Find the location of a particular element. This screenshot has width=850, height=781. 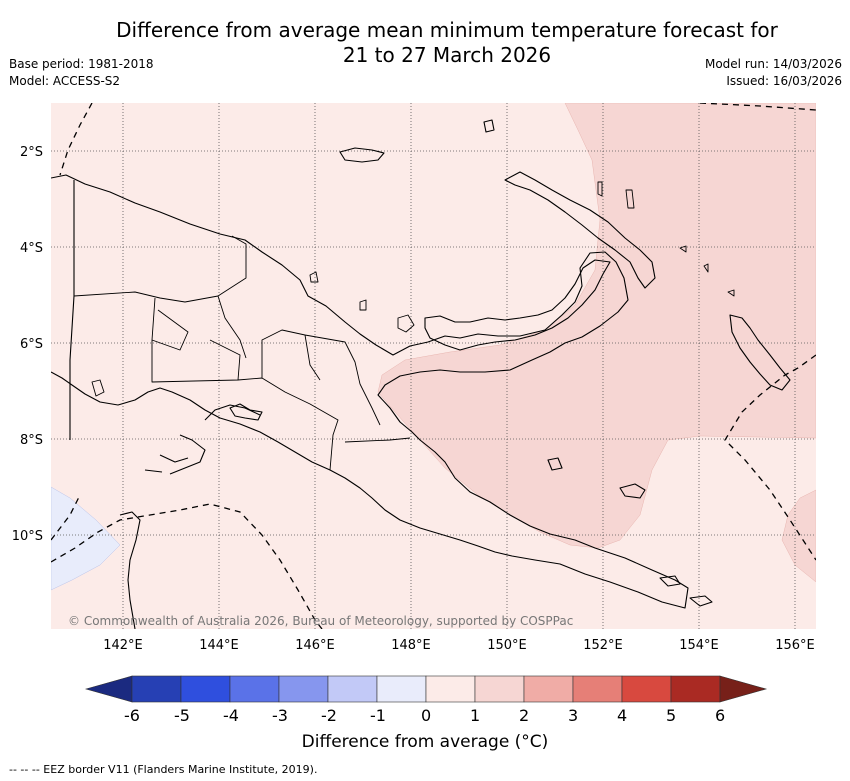

lat-labels: 2°S 4°S 6°S 8°S 10°S is located at coordinates (27, 344).